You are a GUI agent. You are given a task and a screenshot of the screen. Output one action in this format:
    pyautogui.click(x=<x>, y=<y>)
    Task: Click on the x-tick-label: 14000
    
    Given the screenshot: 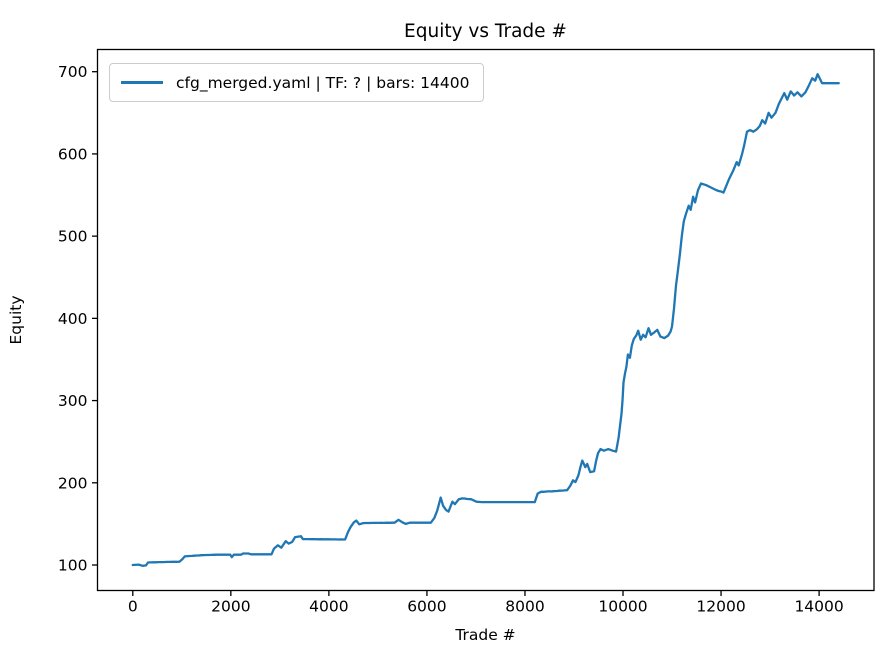 What is the action you would take?
    pyautogui.click(x=818, y=607)
    